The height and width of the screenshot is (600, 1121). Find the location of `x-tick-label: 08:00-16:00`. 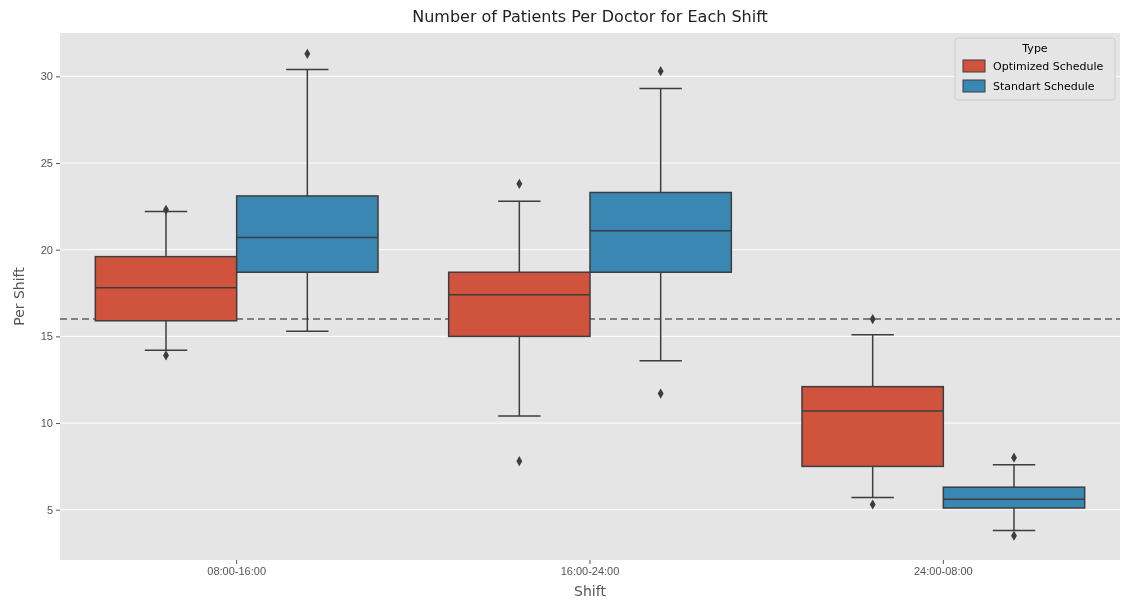

x-tick-label: 08:00-16:00 is located at coordinates (237, 570).